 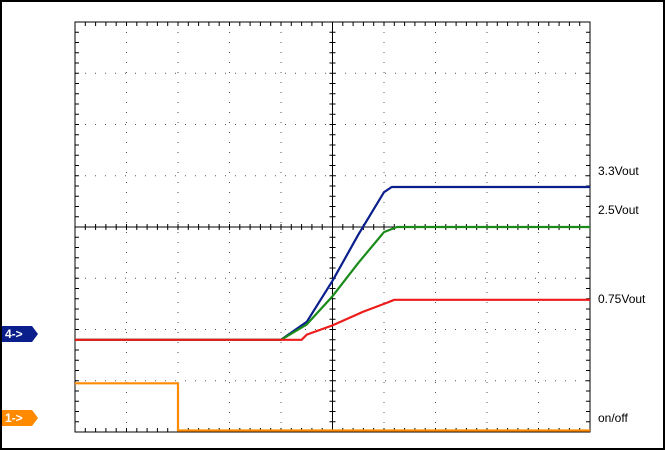 I want to click on series-label-0-75vout: 0.75Vout, so click(x=621, y=299).